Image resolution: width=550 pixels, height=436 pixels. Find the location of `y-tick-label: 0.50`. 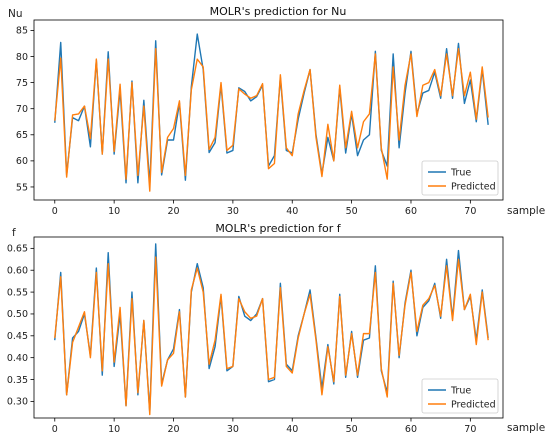

y-tick-label: 0.50 is located at coordinates (17, 314).